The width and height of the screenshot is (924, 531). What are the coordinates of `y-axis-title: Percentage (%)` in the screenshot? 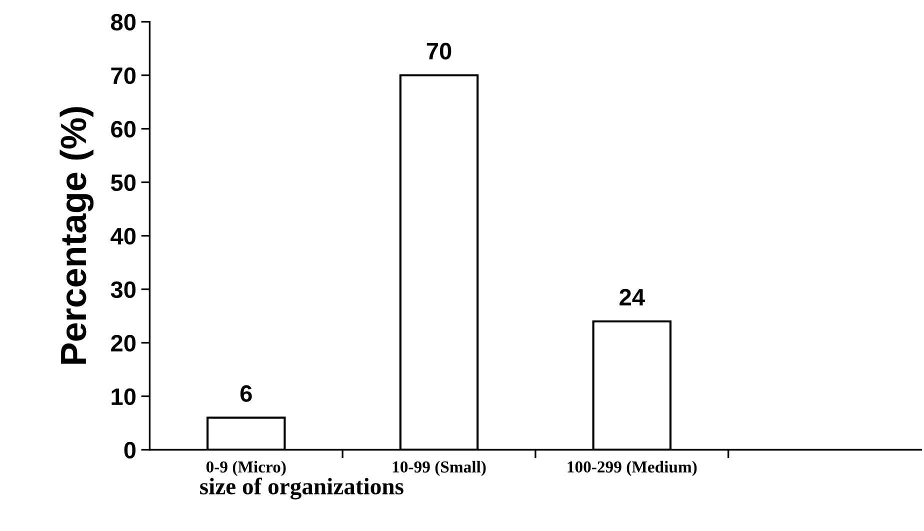 It's located at (77, 235).